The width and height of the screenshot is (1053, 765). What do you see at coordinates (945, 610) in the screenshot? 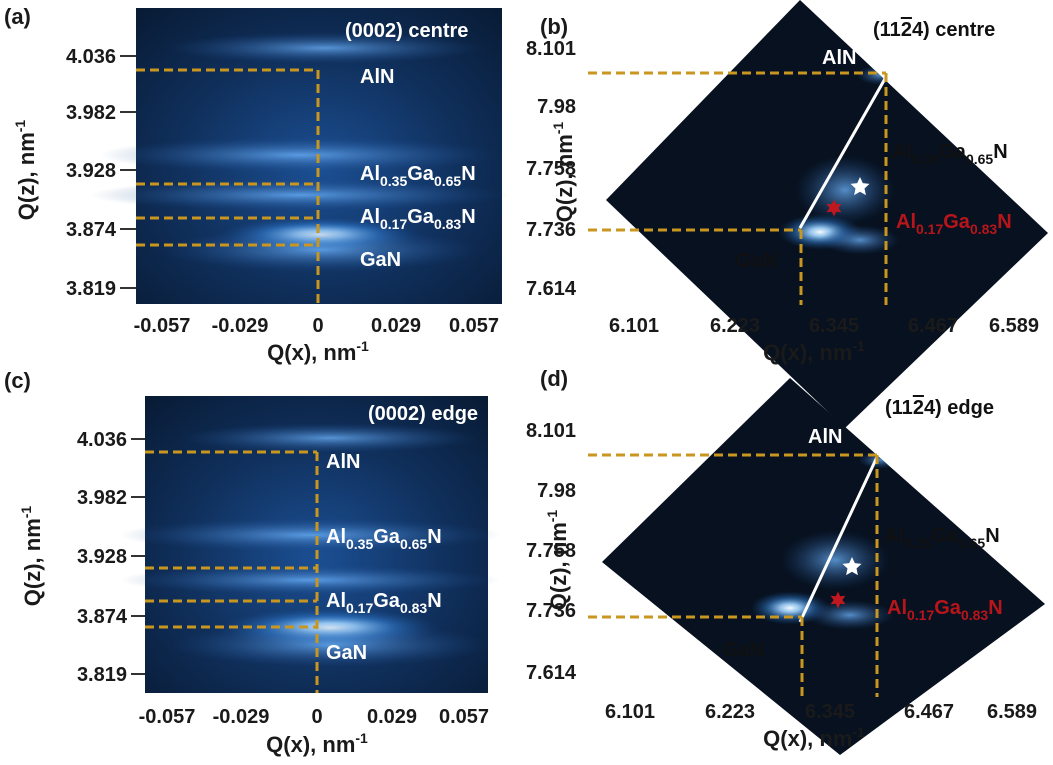
I see `label-d-al017: Al0.17Ga0.83N` at bounding box center [945, 610].